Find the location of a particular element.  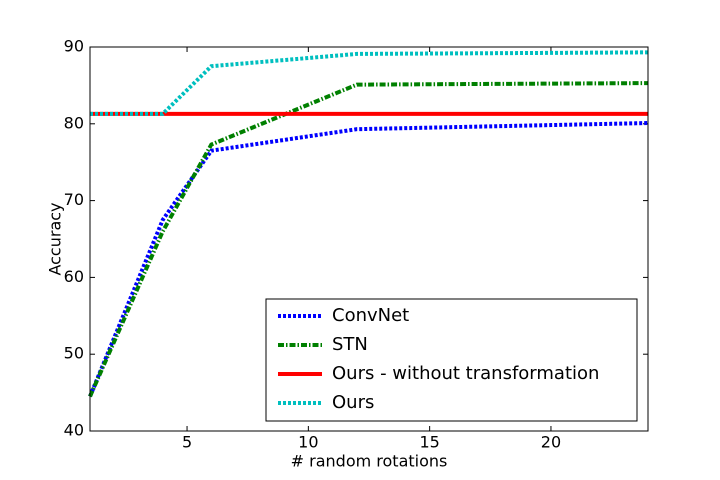

legend-label: ConvNet is located at coordinates (370, 315).